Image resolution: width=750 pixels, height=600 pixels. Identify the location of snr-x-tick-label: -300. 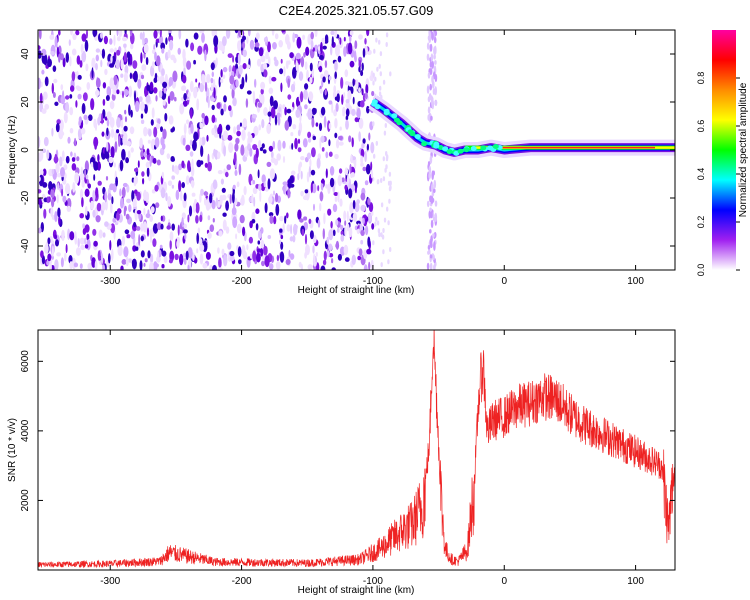
(110, 581).